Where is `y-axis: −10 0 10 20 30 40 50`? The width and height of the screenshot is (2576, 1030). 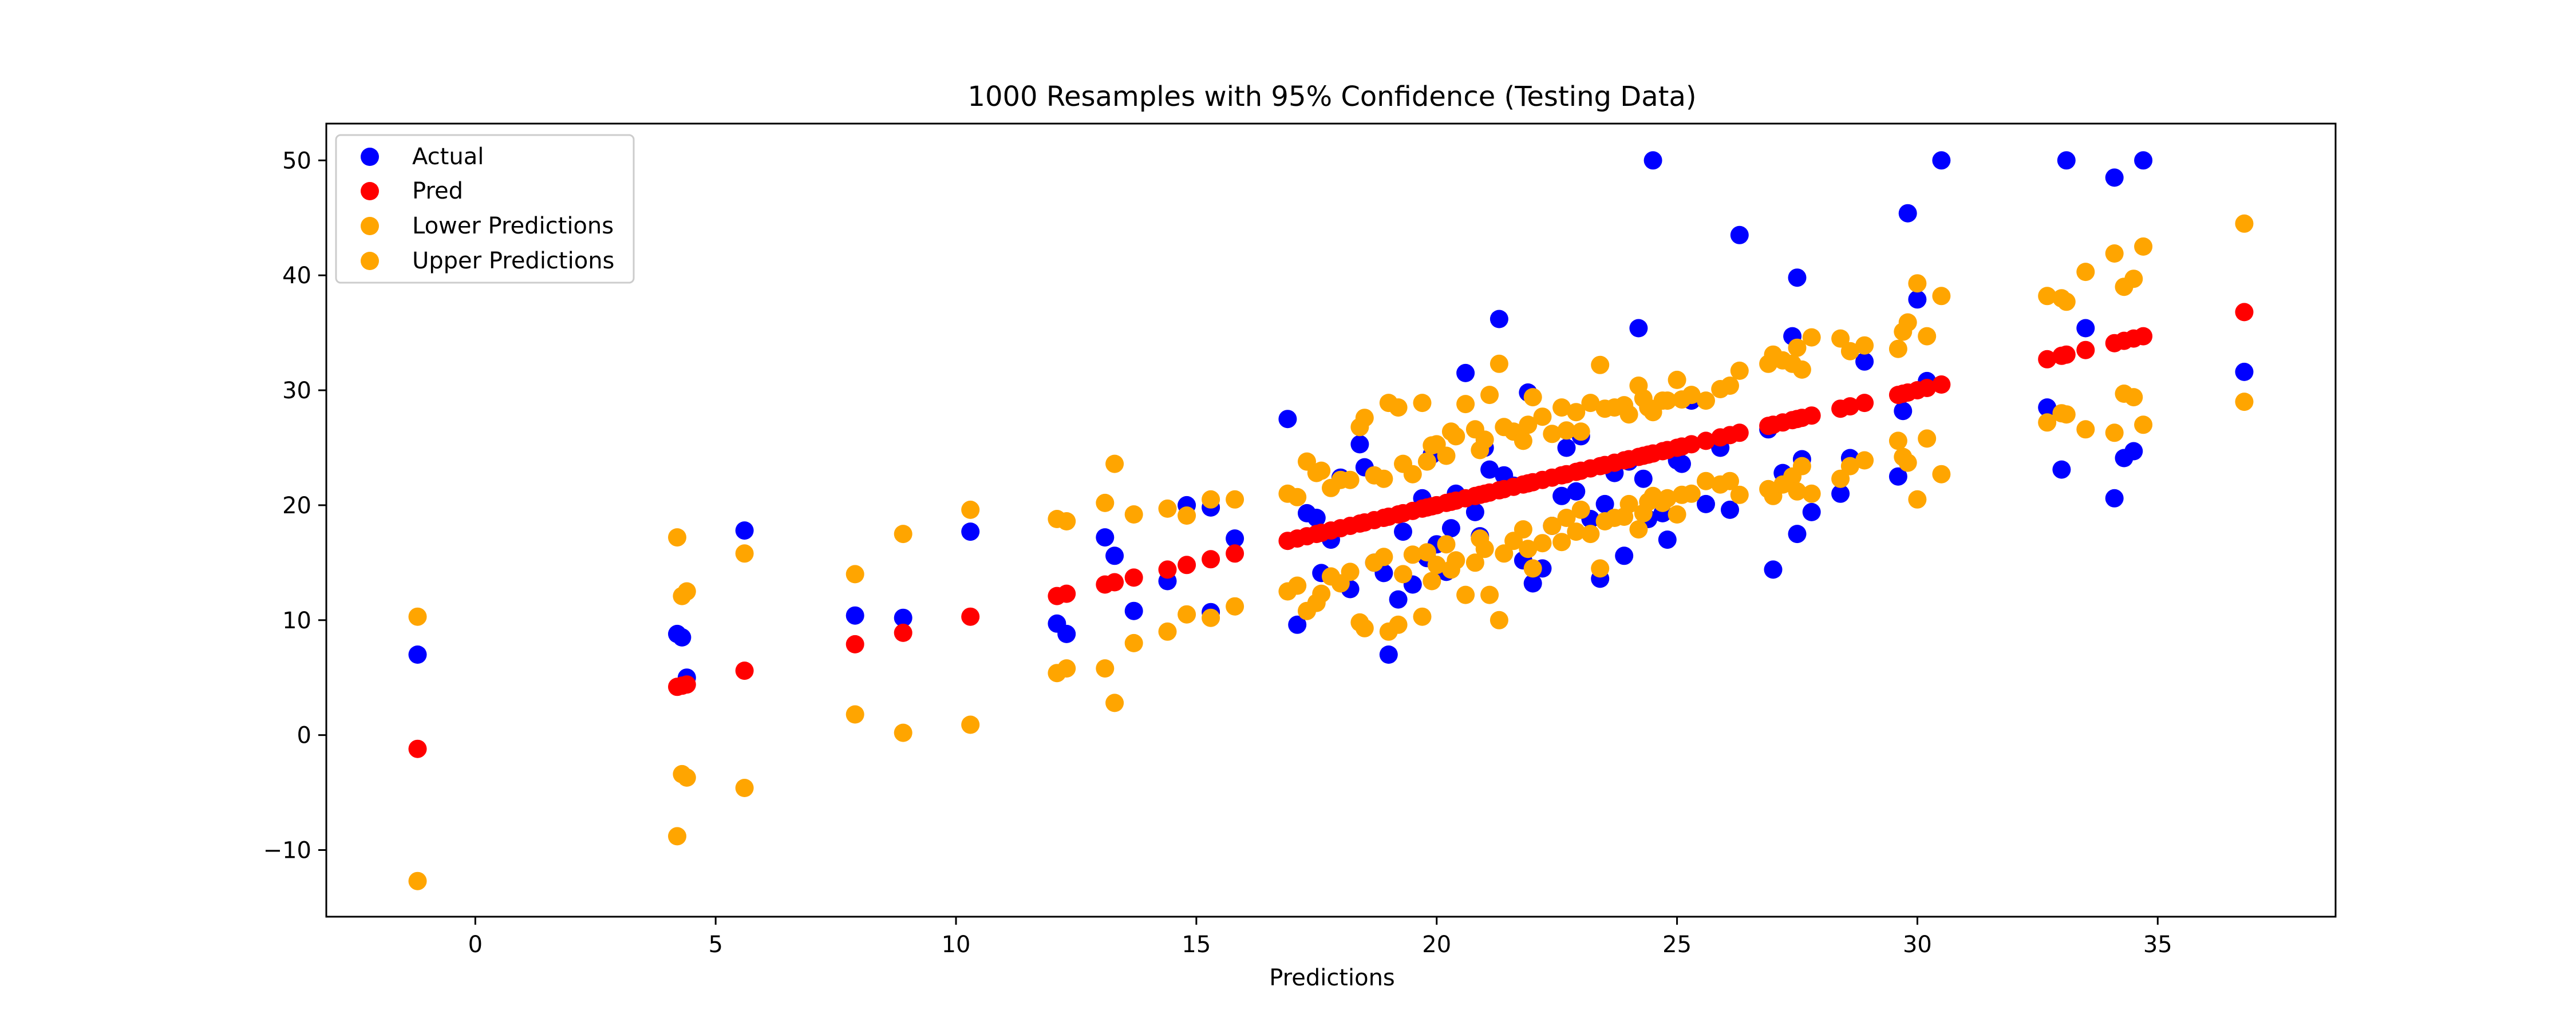
y-axis: −10 0 10 20 30 40 50 is located at coordinates (294, 505).